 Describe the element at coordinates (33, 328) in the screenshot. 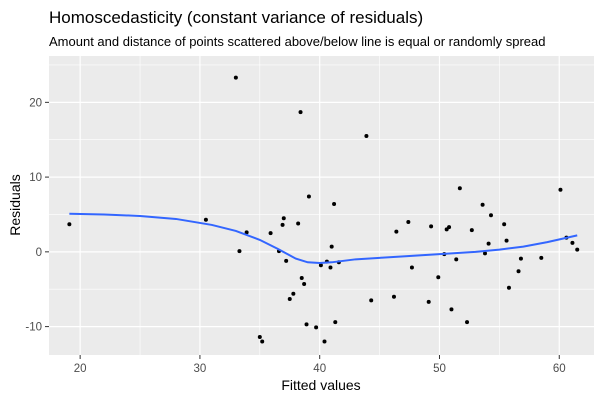

I see `y-tick-label: -10` at that location.